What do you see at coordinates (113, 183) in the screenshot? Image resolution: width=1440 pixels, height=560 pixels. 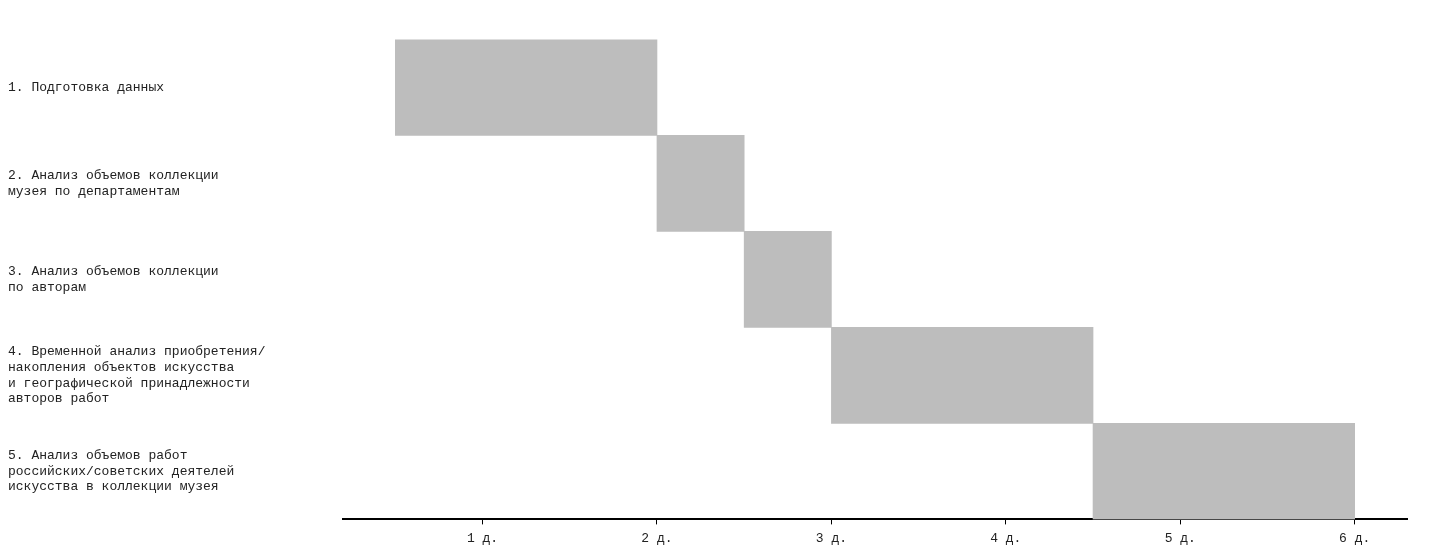 I see `y-tick-label: 2. Анализ объемов коллекции музея по департаментам` at bounding box center [113, 183].